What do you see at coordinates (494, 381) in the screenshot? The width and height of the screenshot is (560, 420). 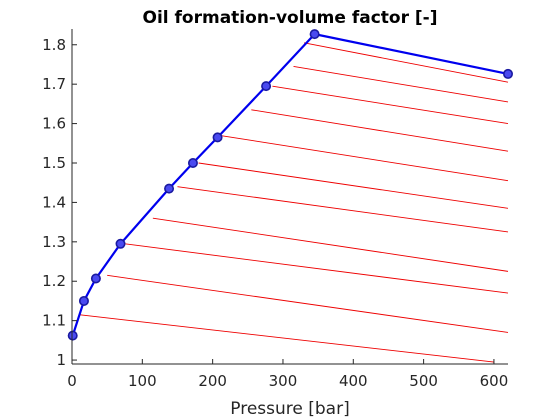 I see `x-tick-label-7: 600` at bounding box center [494, 381].